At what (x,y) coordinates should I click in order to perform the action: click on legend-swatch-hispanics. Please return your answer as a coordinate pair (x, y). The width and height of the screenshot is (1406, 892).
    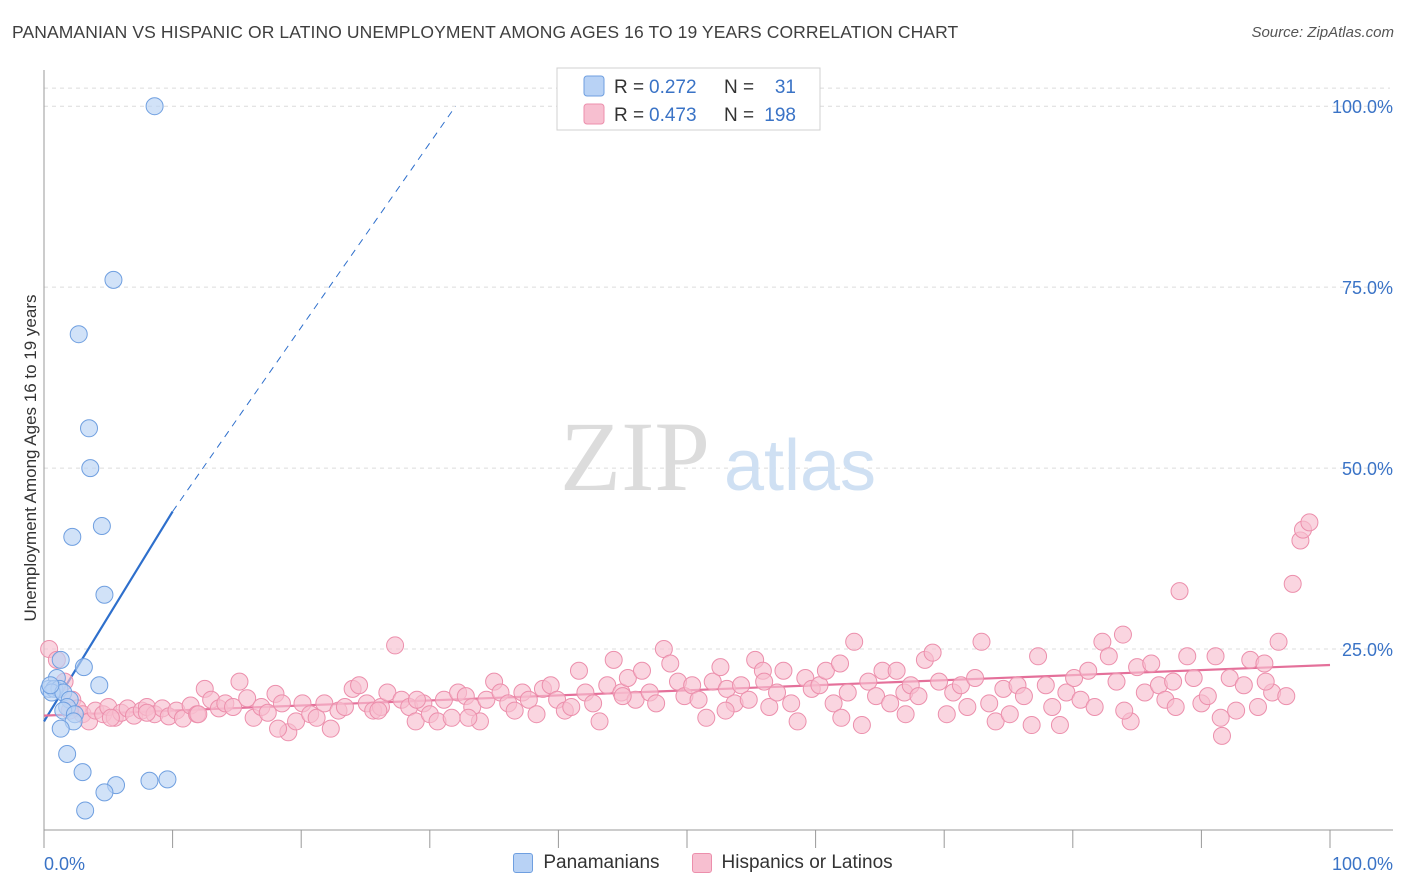
    Looking at the image, I should click on (594, 114).